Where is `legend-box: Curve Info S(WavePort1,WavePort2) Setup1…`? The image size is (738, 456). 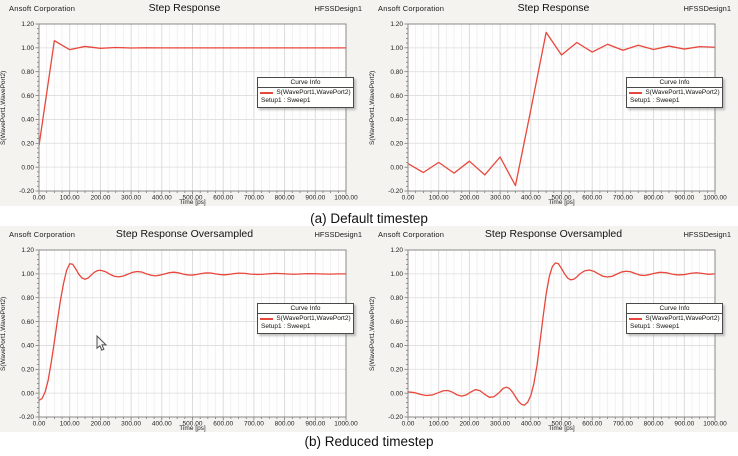 legend-box: Curve Info S(WavePort1,WavePort2) Setup1… is located at coordinates (305, 318).